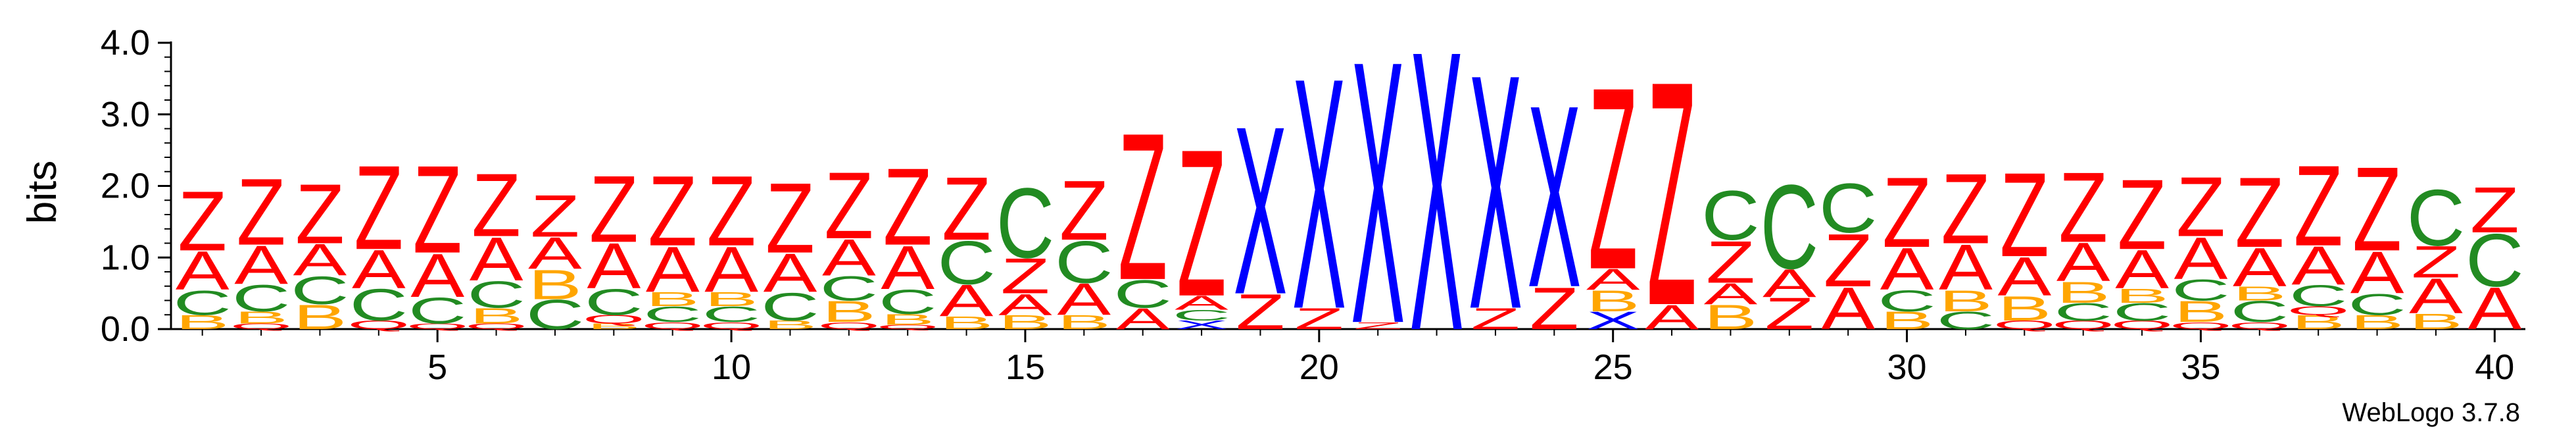 This screenshot has height=439, width=2576. I want to click on logo-column-22: X, so click(1437, 207).